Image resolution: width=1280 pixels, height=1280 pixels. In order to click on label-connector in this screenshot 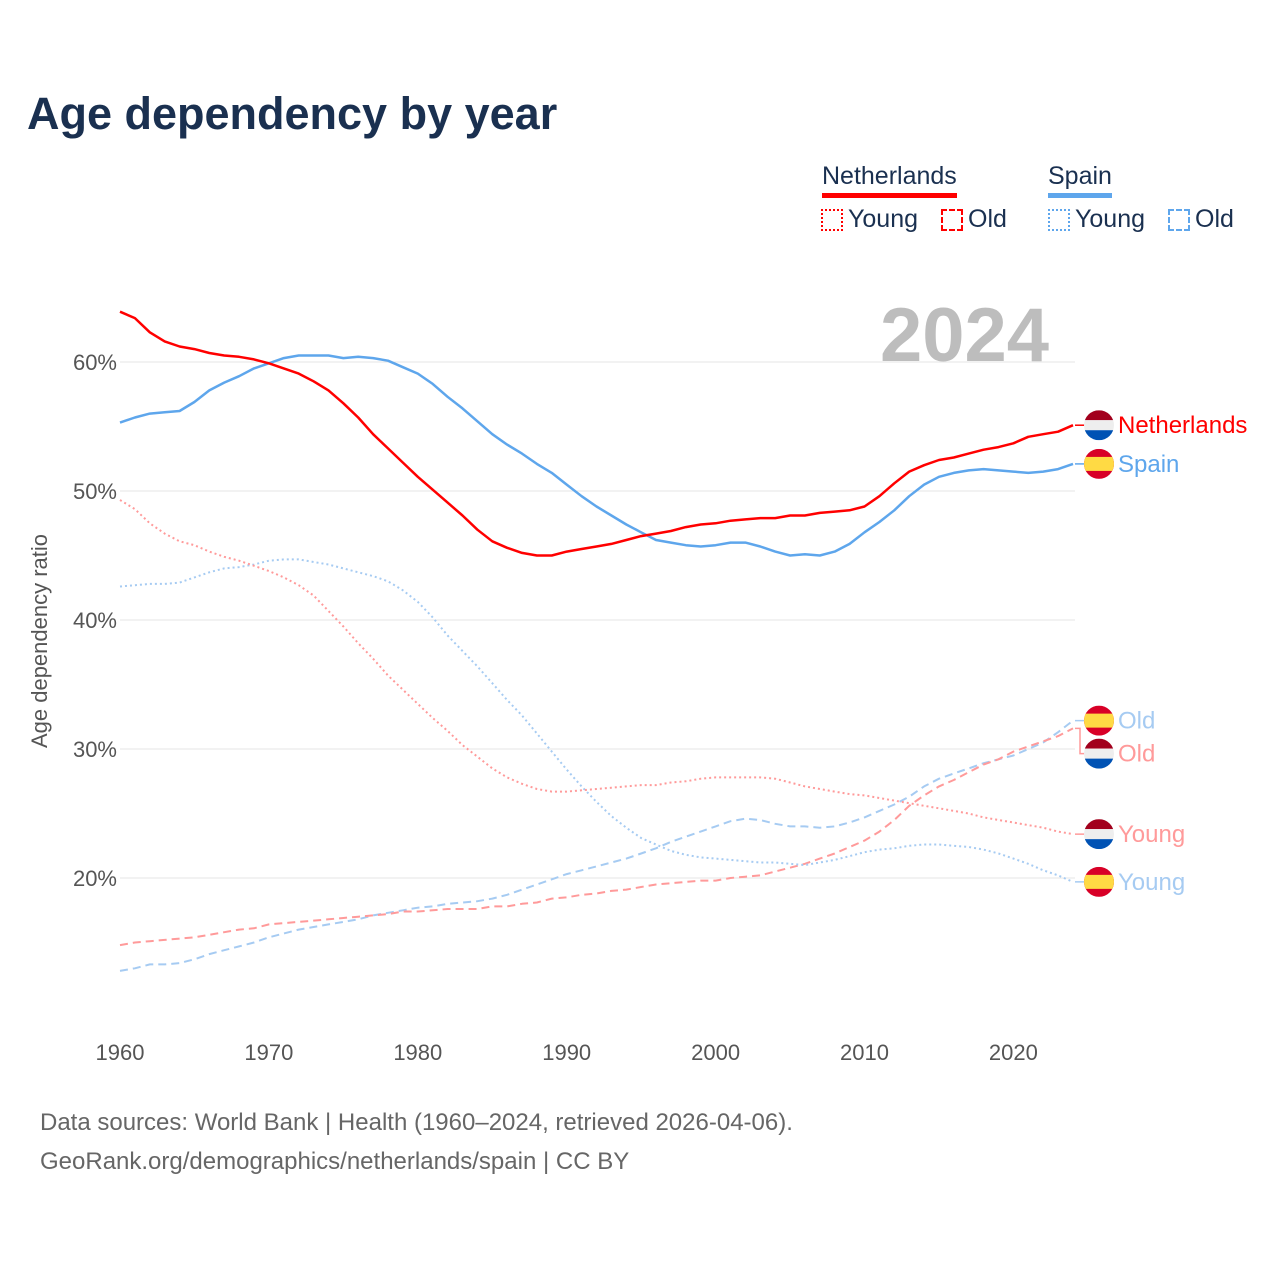, I will do `click(1080, 741)`.